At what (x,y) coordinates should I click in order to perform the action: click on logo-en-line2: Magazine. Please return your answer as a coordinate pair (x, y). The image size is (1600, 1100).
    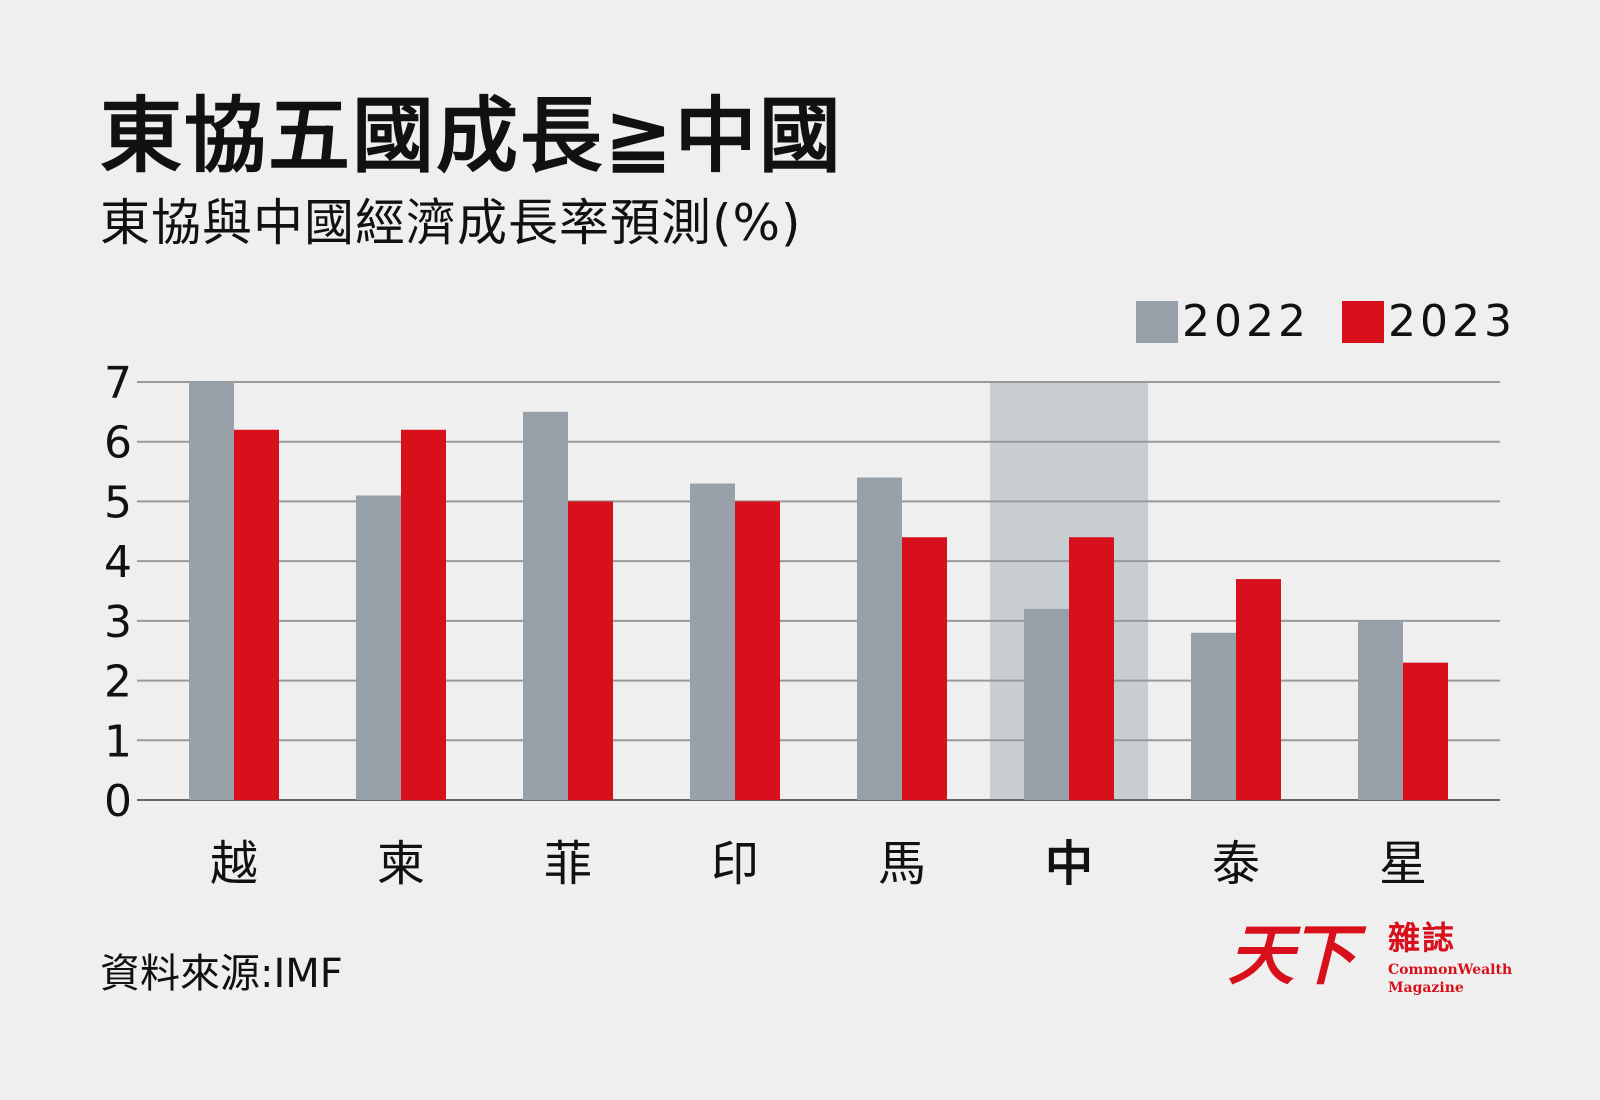
    Looking at the image, I should click on (1426, 987).